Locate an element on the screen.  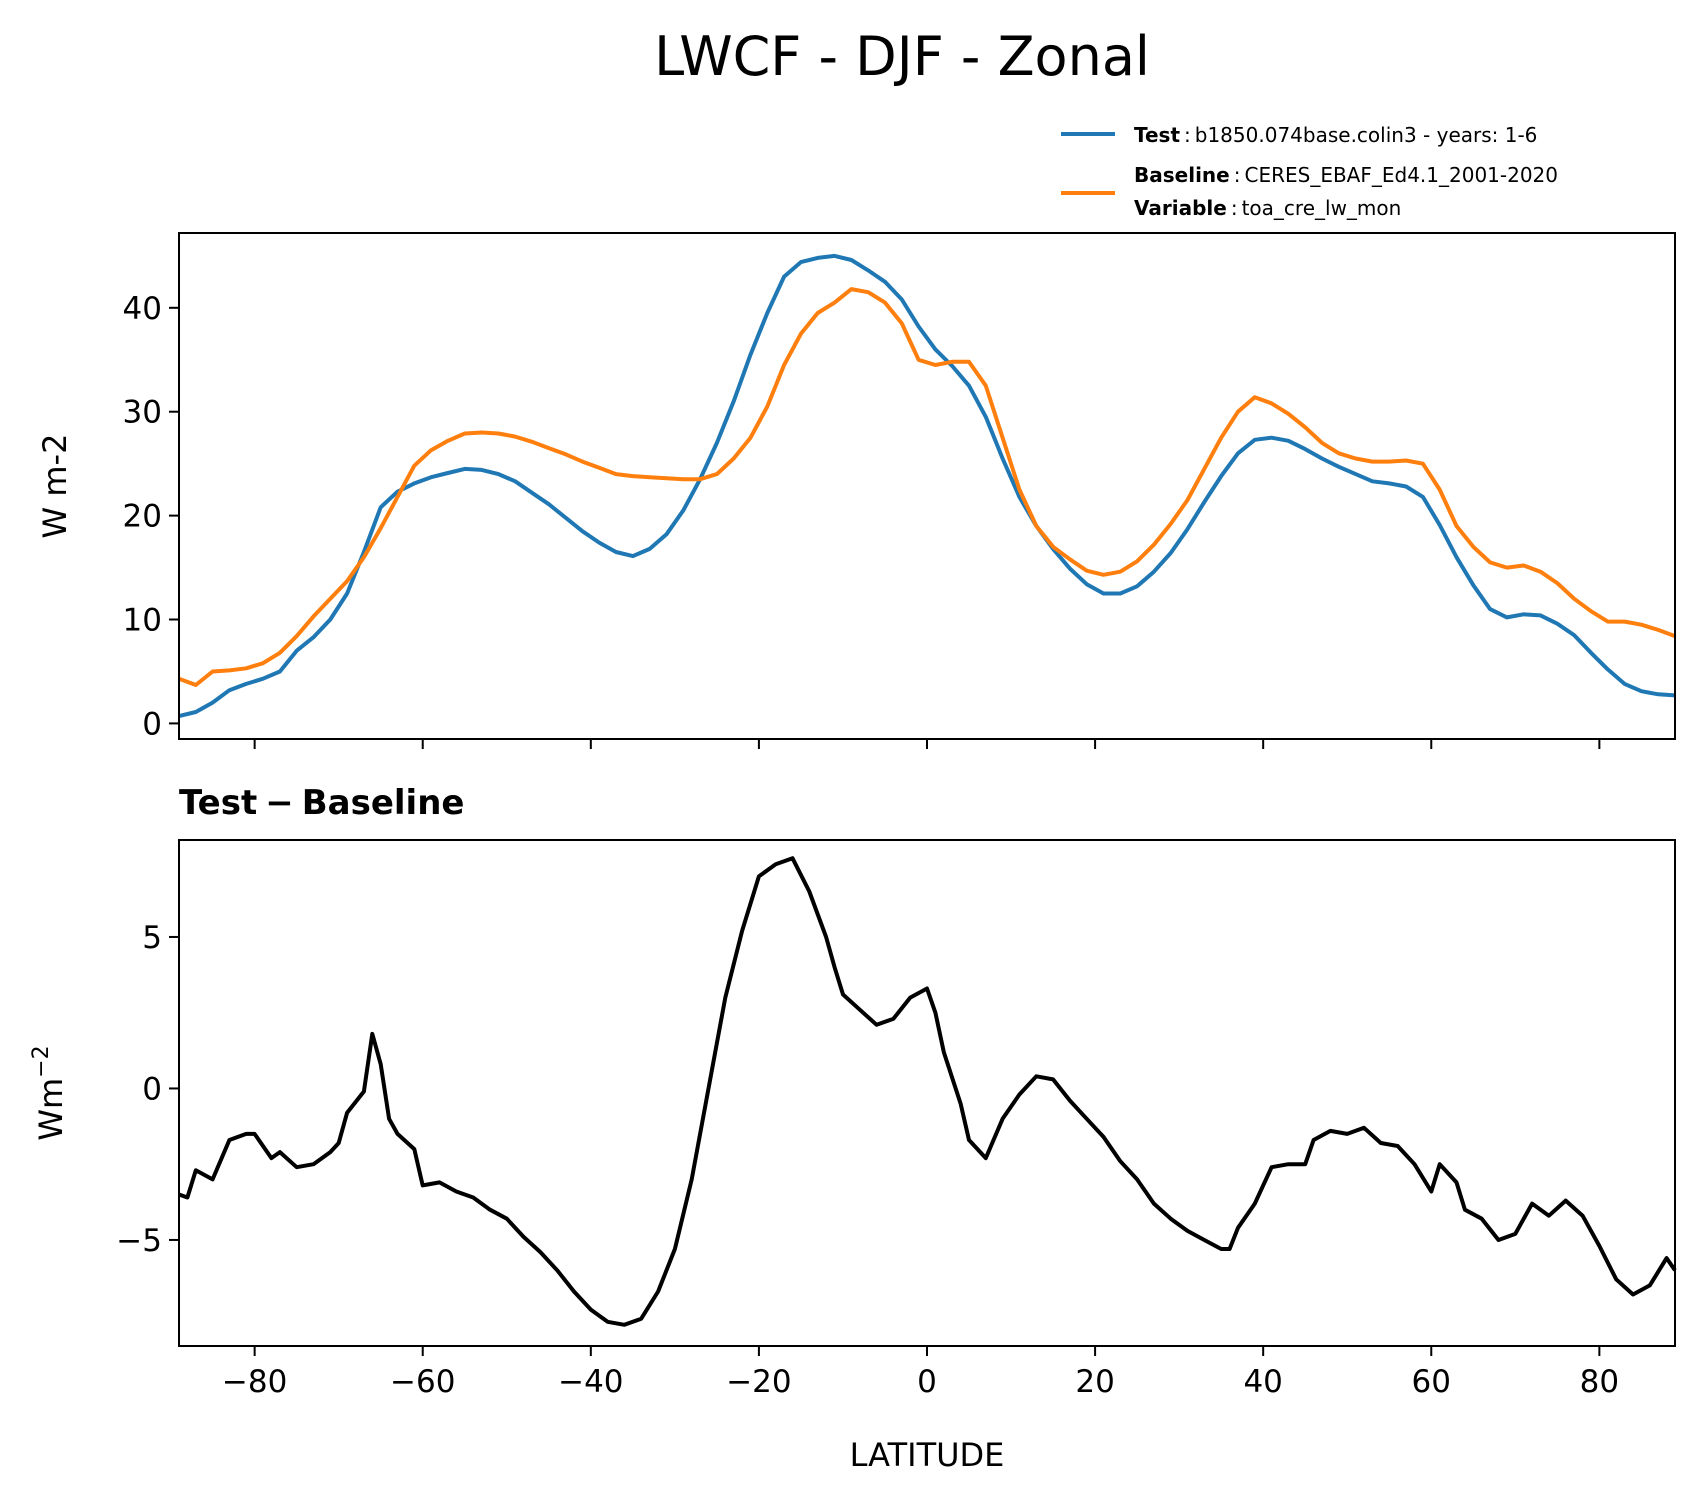
top-y-tick-label: 40 is located at coordinates (142, 309).